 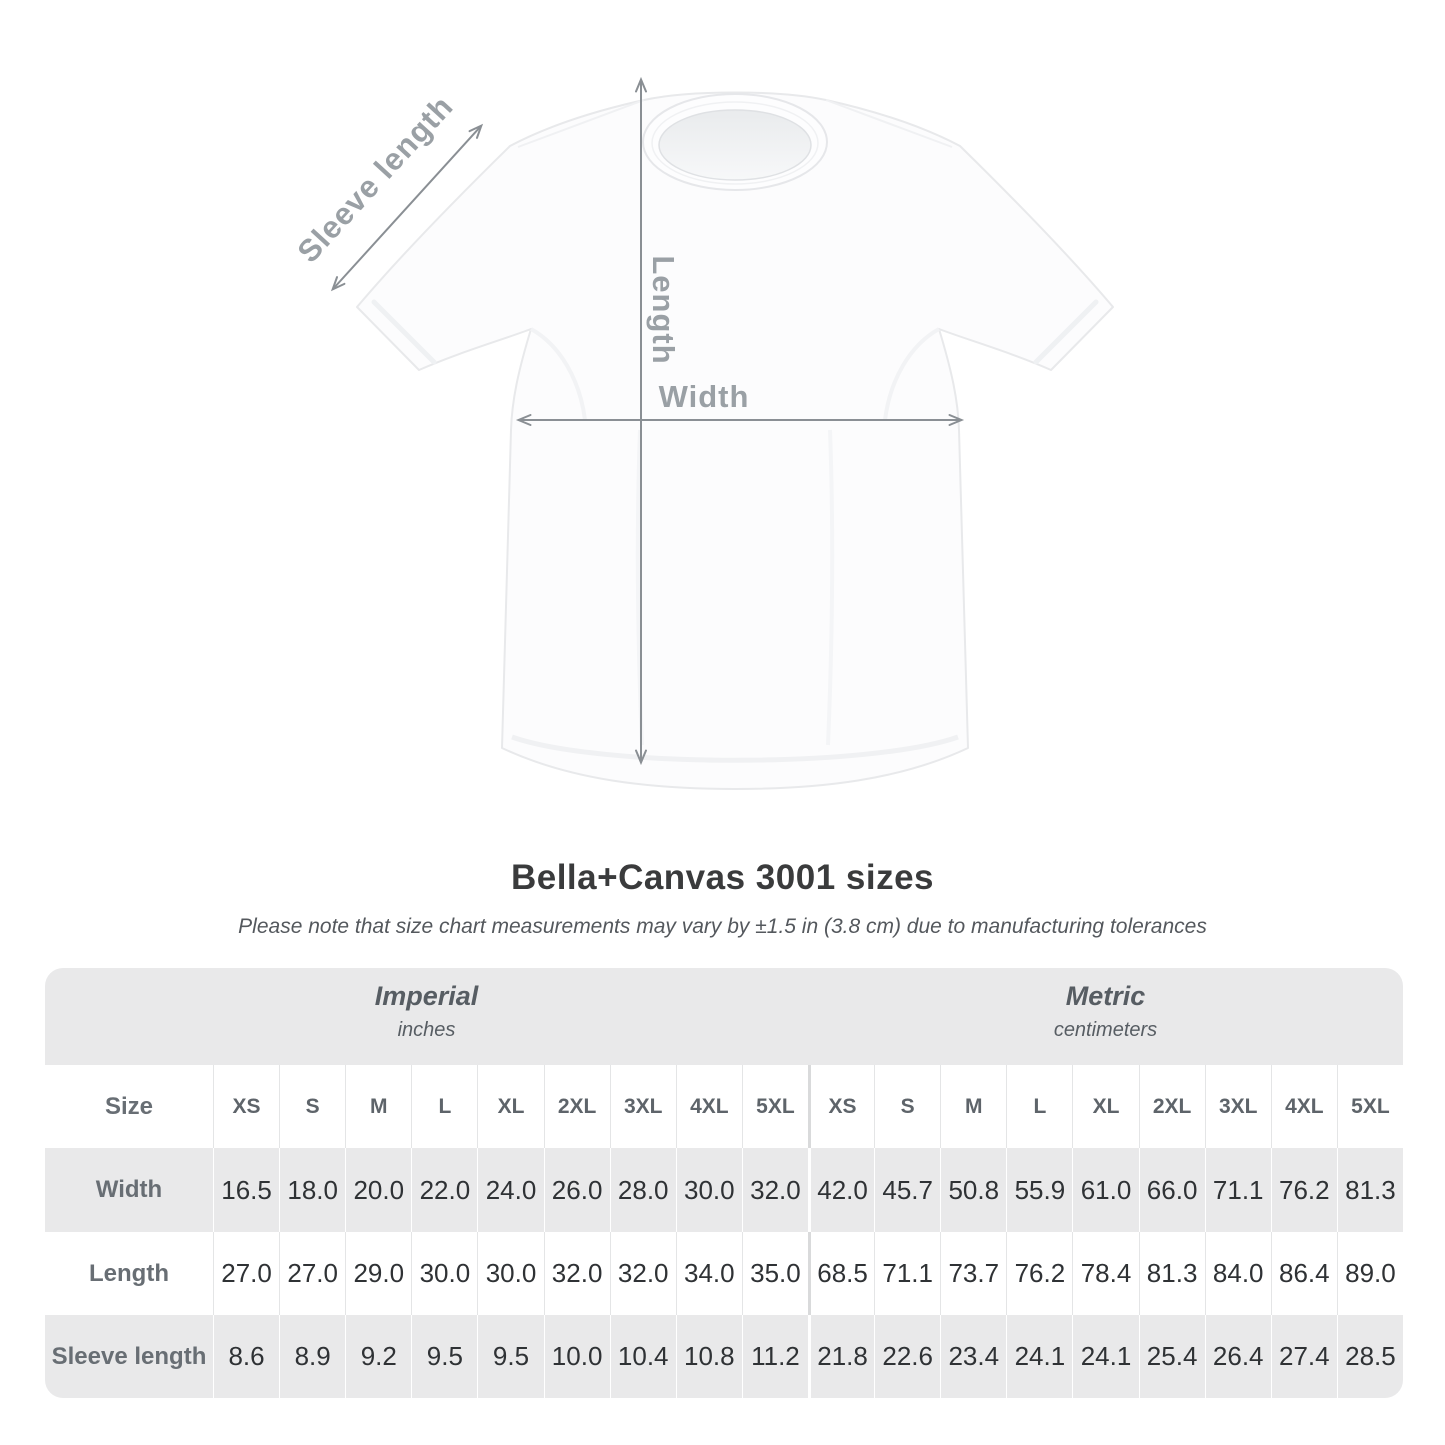 What do you see at coordinates (576, 1190) in the screenshot?
I see `value-cell: 26.0` at bounding box center [576, 1190].